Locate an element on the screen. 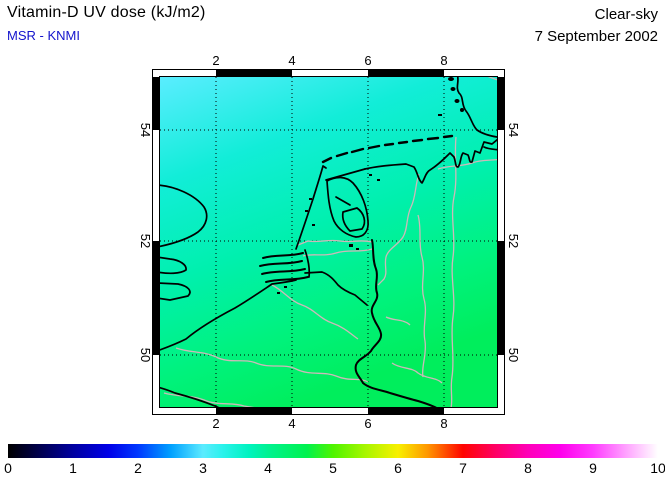  colorbar-tick-6: 6 is located at coordinates (398, 468).